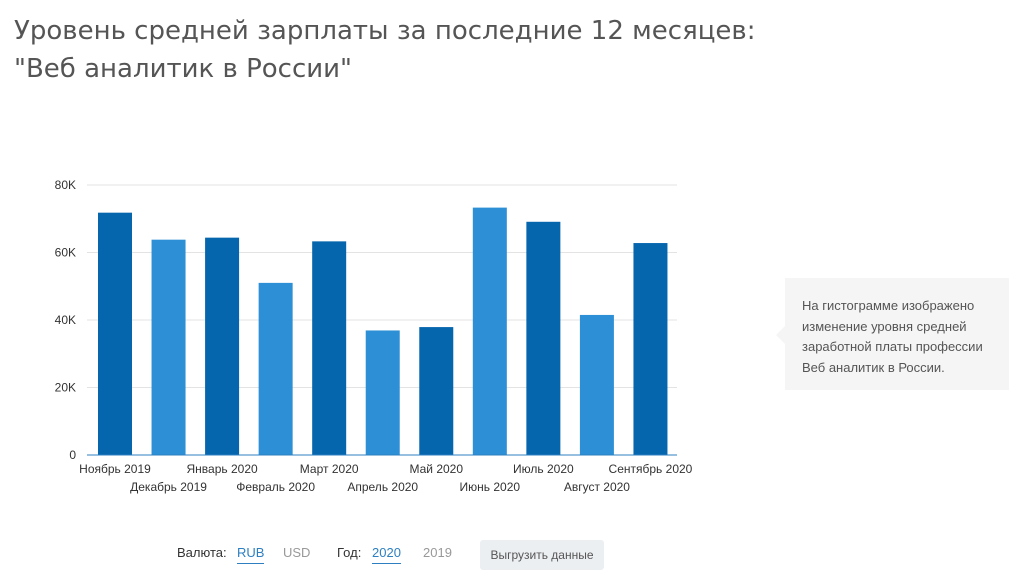 The image size is (1024, 575). What do you see at coordinates (65, 388) in the screenshot?
I see `y-tick-label: 20K` at bounding box center [65, 388].